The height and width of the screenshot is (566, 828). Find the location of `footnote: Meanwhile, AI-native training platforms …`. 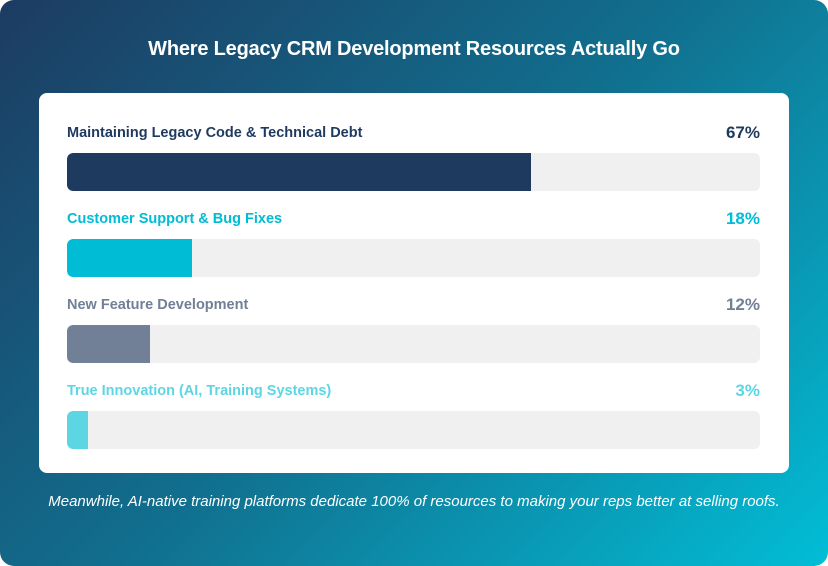

footnote: Meanwhile, AI-native training platforms … is located at coordinates (414, 501).